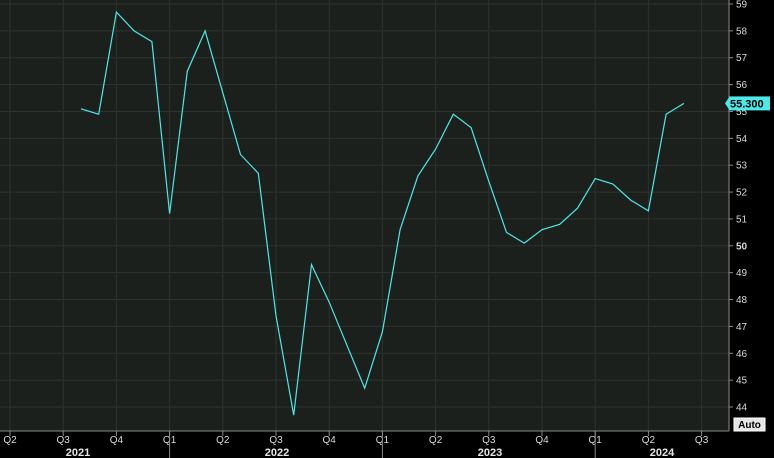 This screenshot has width=774, height=458. I want to click on y-tick-label: 49, so click(742, 273).